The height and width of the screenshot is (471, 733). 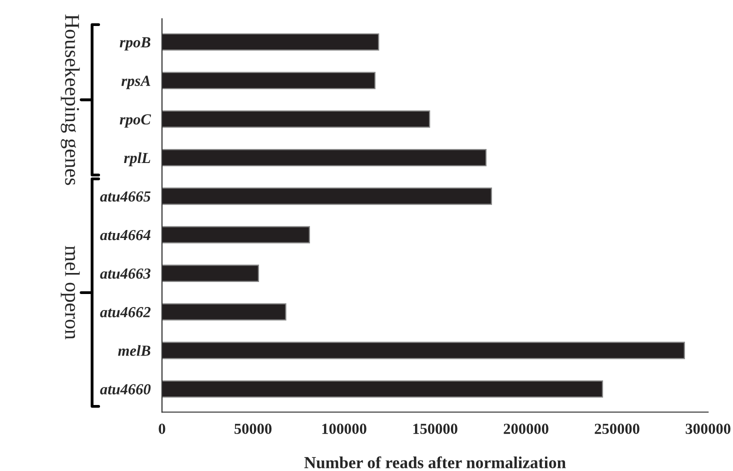 What do you see at coordinates (135, 83) in the screenshot?
I see `y-tick-label: rpsA` at bounding box center [135, 83].